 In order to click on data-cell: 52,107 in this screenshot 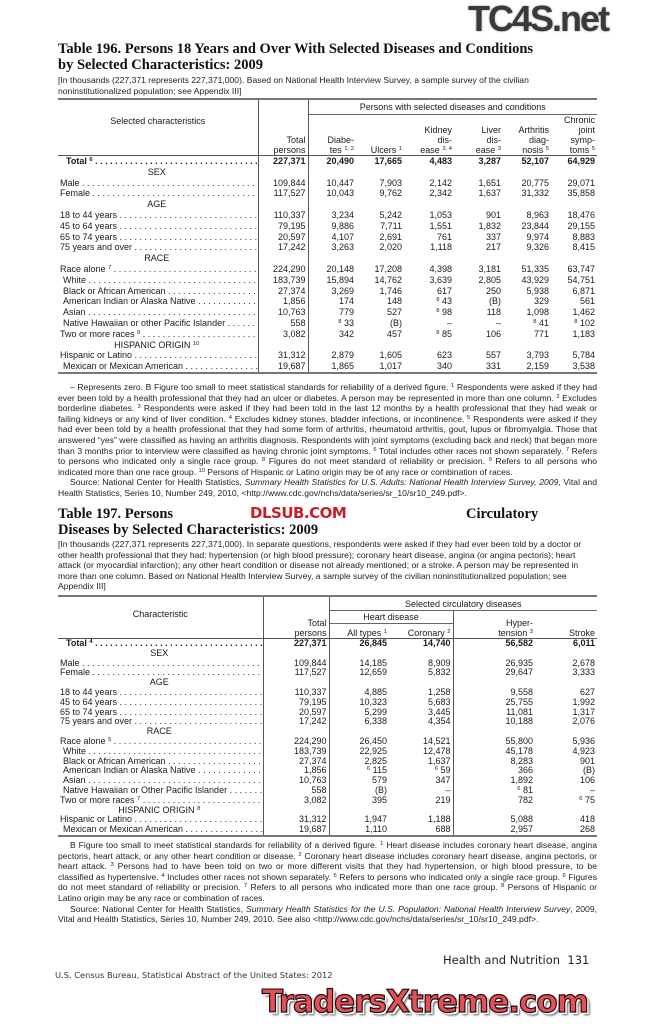, I will do `click(535, 161)`.